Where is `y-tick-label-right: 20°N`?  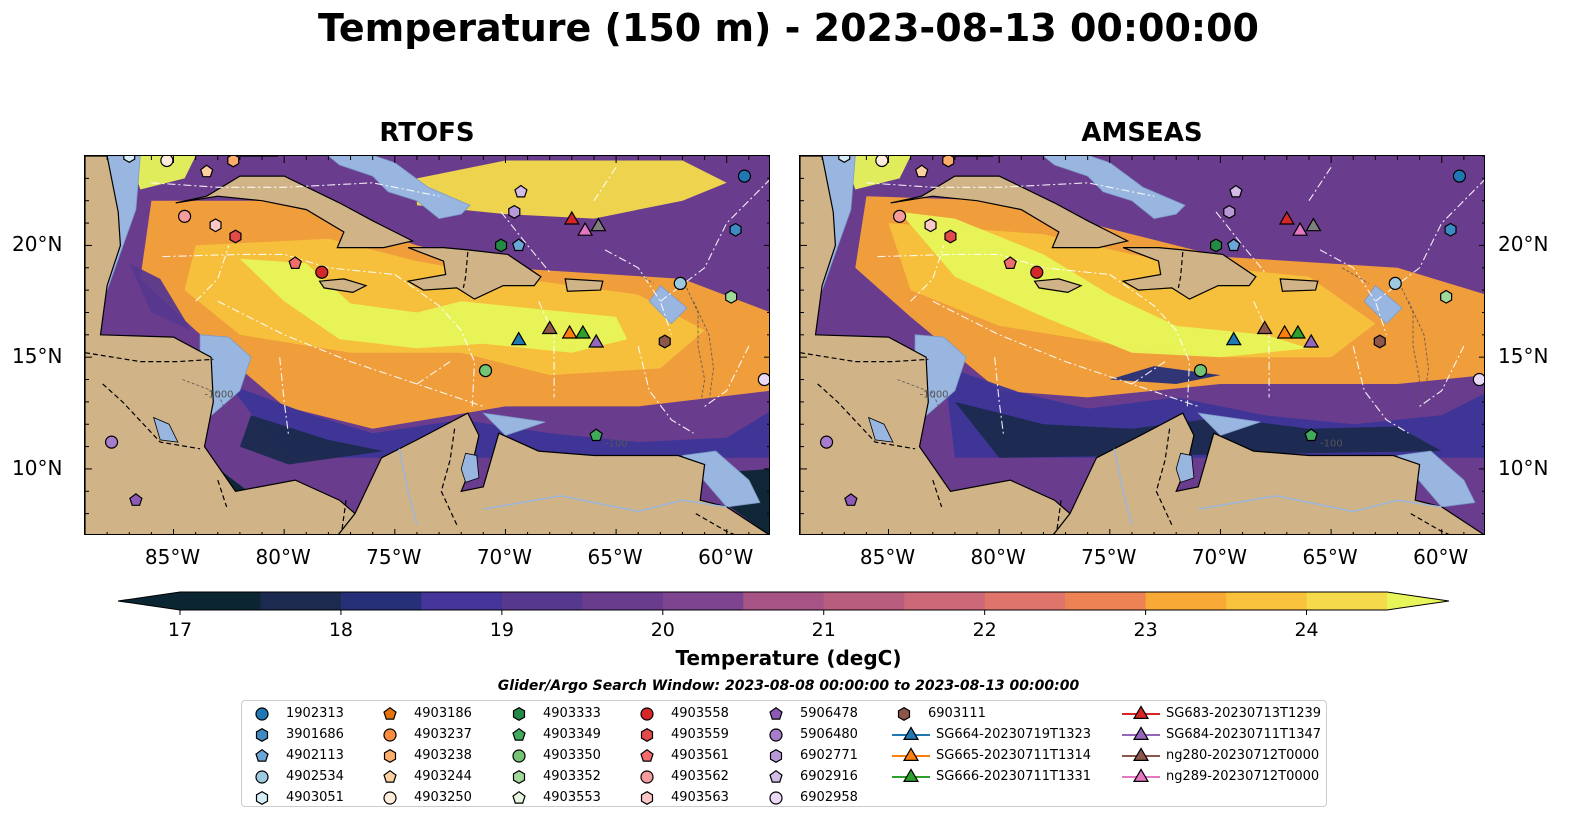 y-tick-label-right: 20°N is located at coordinates (1523, 244).